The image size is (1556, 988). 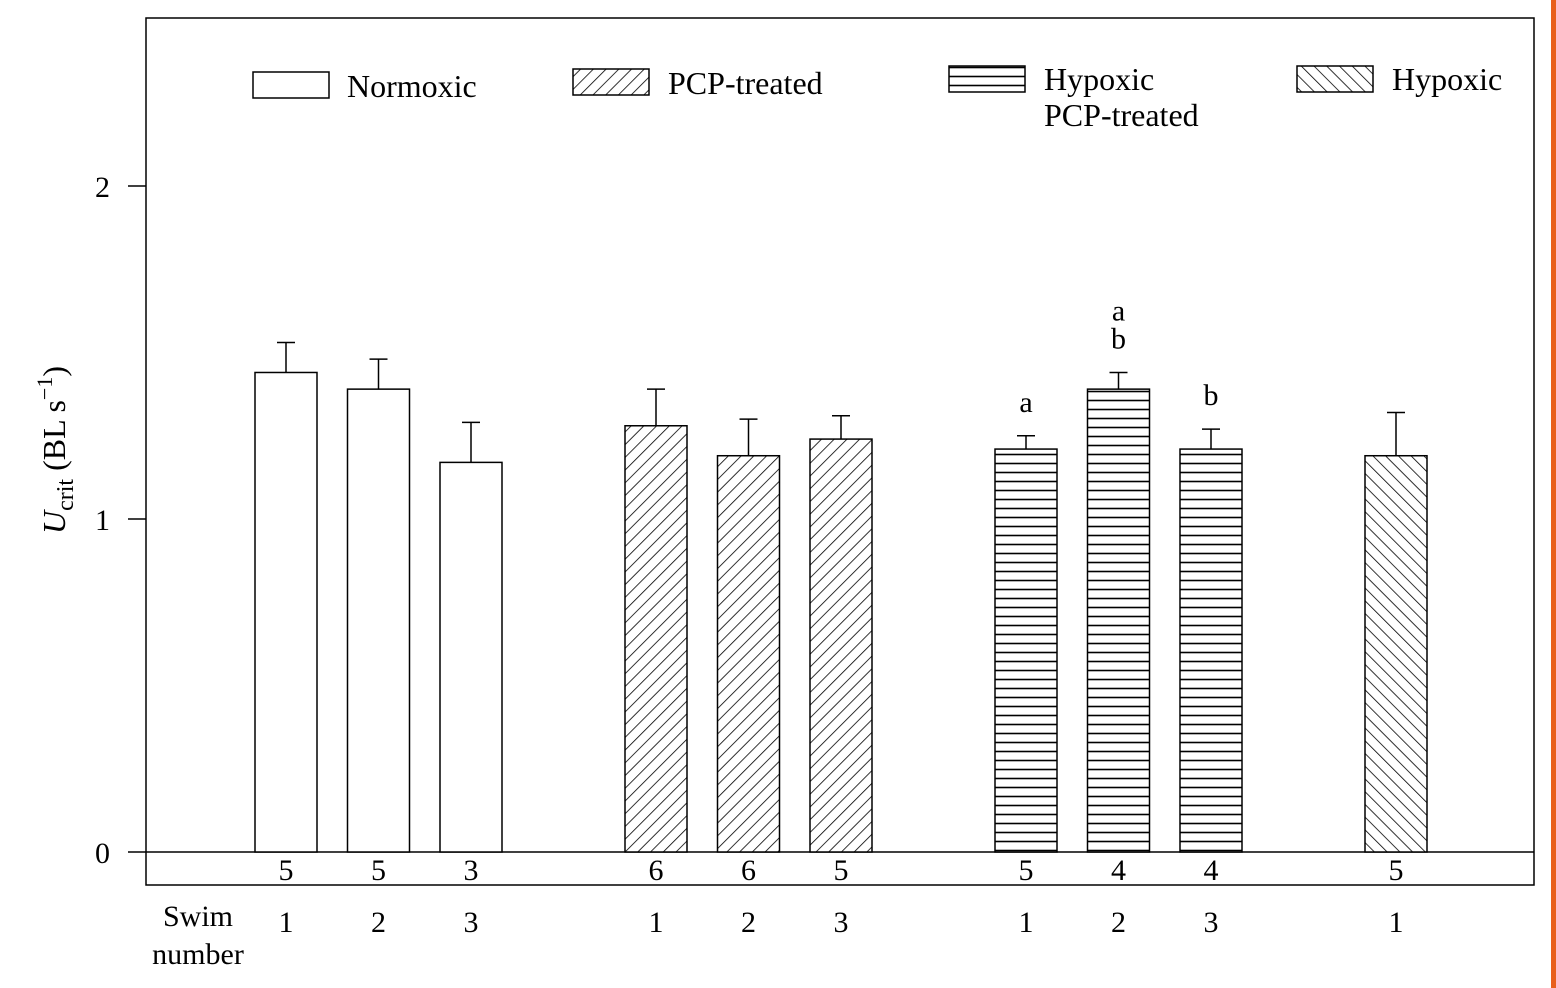 I want to click on bar-g2-b1, so click(x=1118, y=620).